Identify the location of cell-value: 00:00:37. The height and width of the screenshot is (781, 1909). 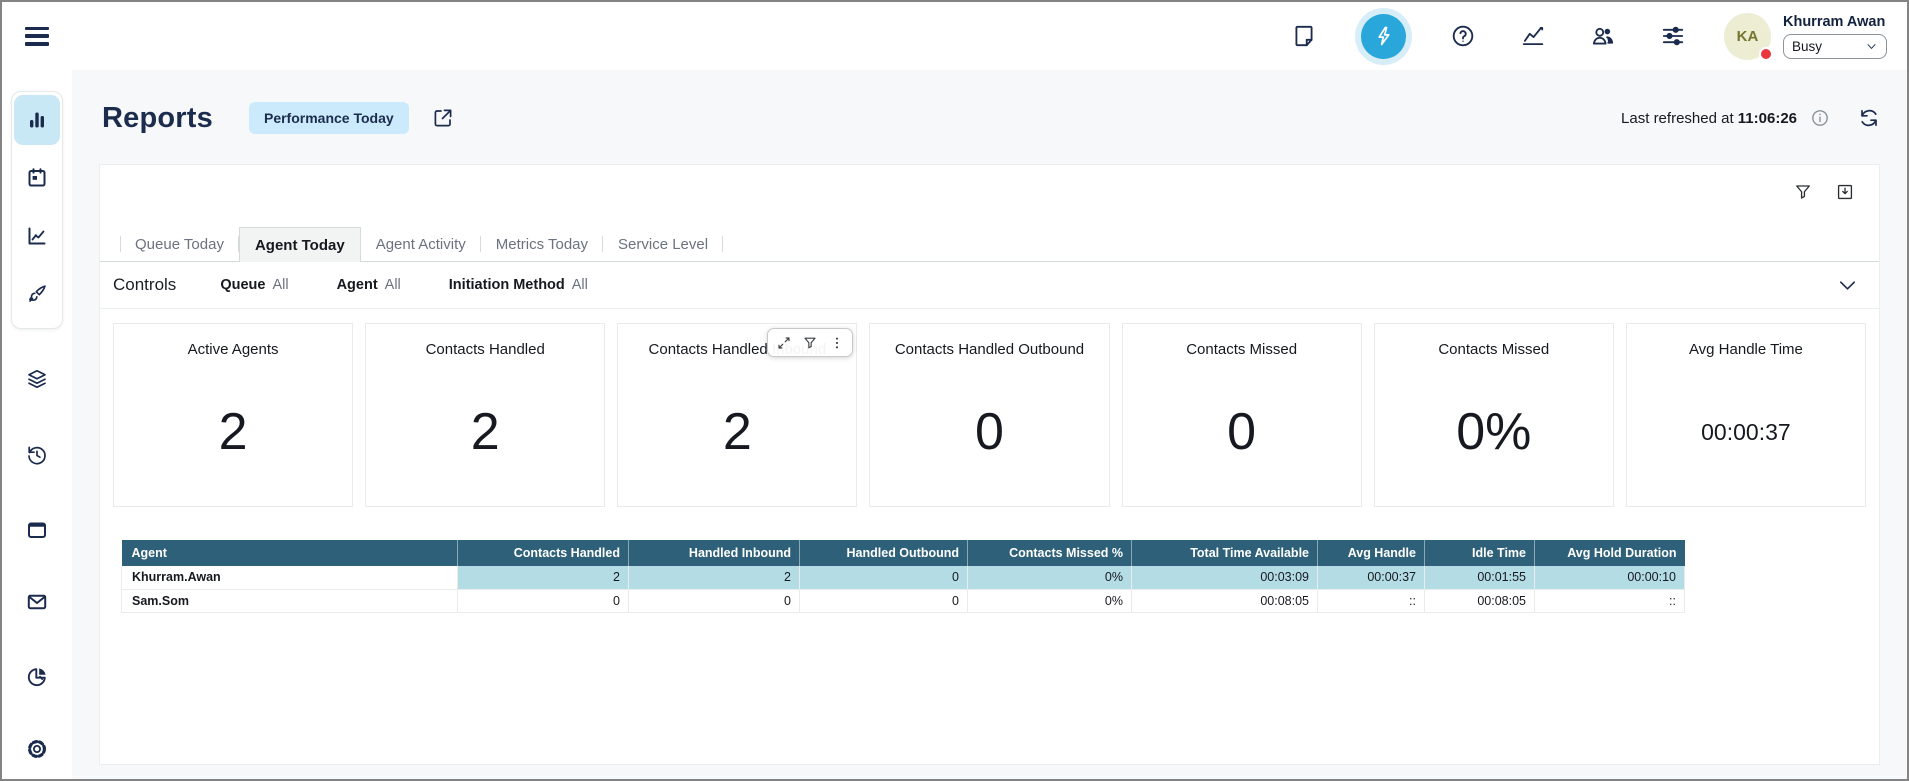
(1371, 578).